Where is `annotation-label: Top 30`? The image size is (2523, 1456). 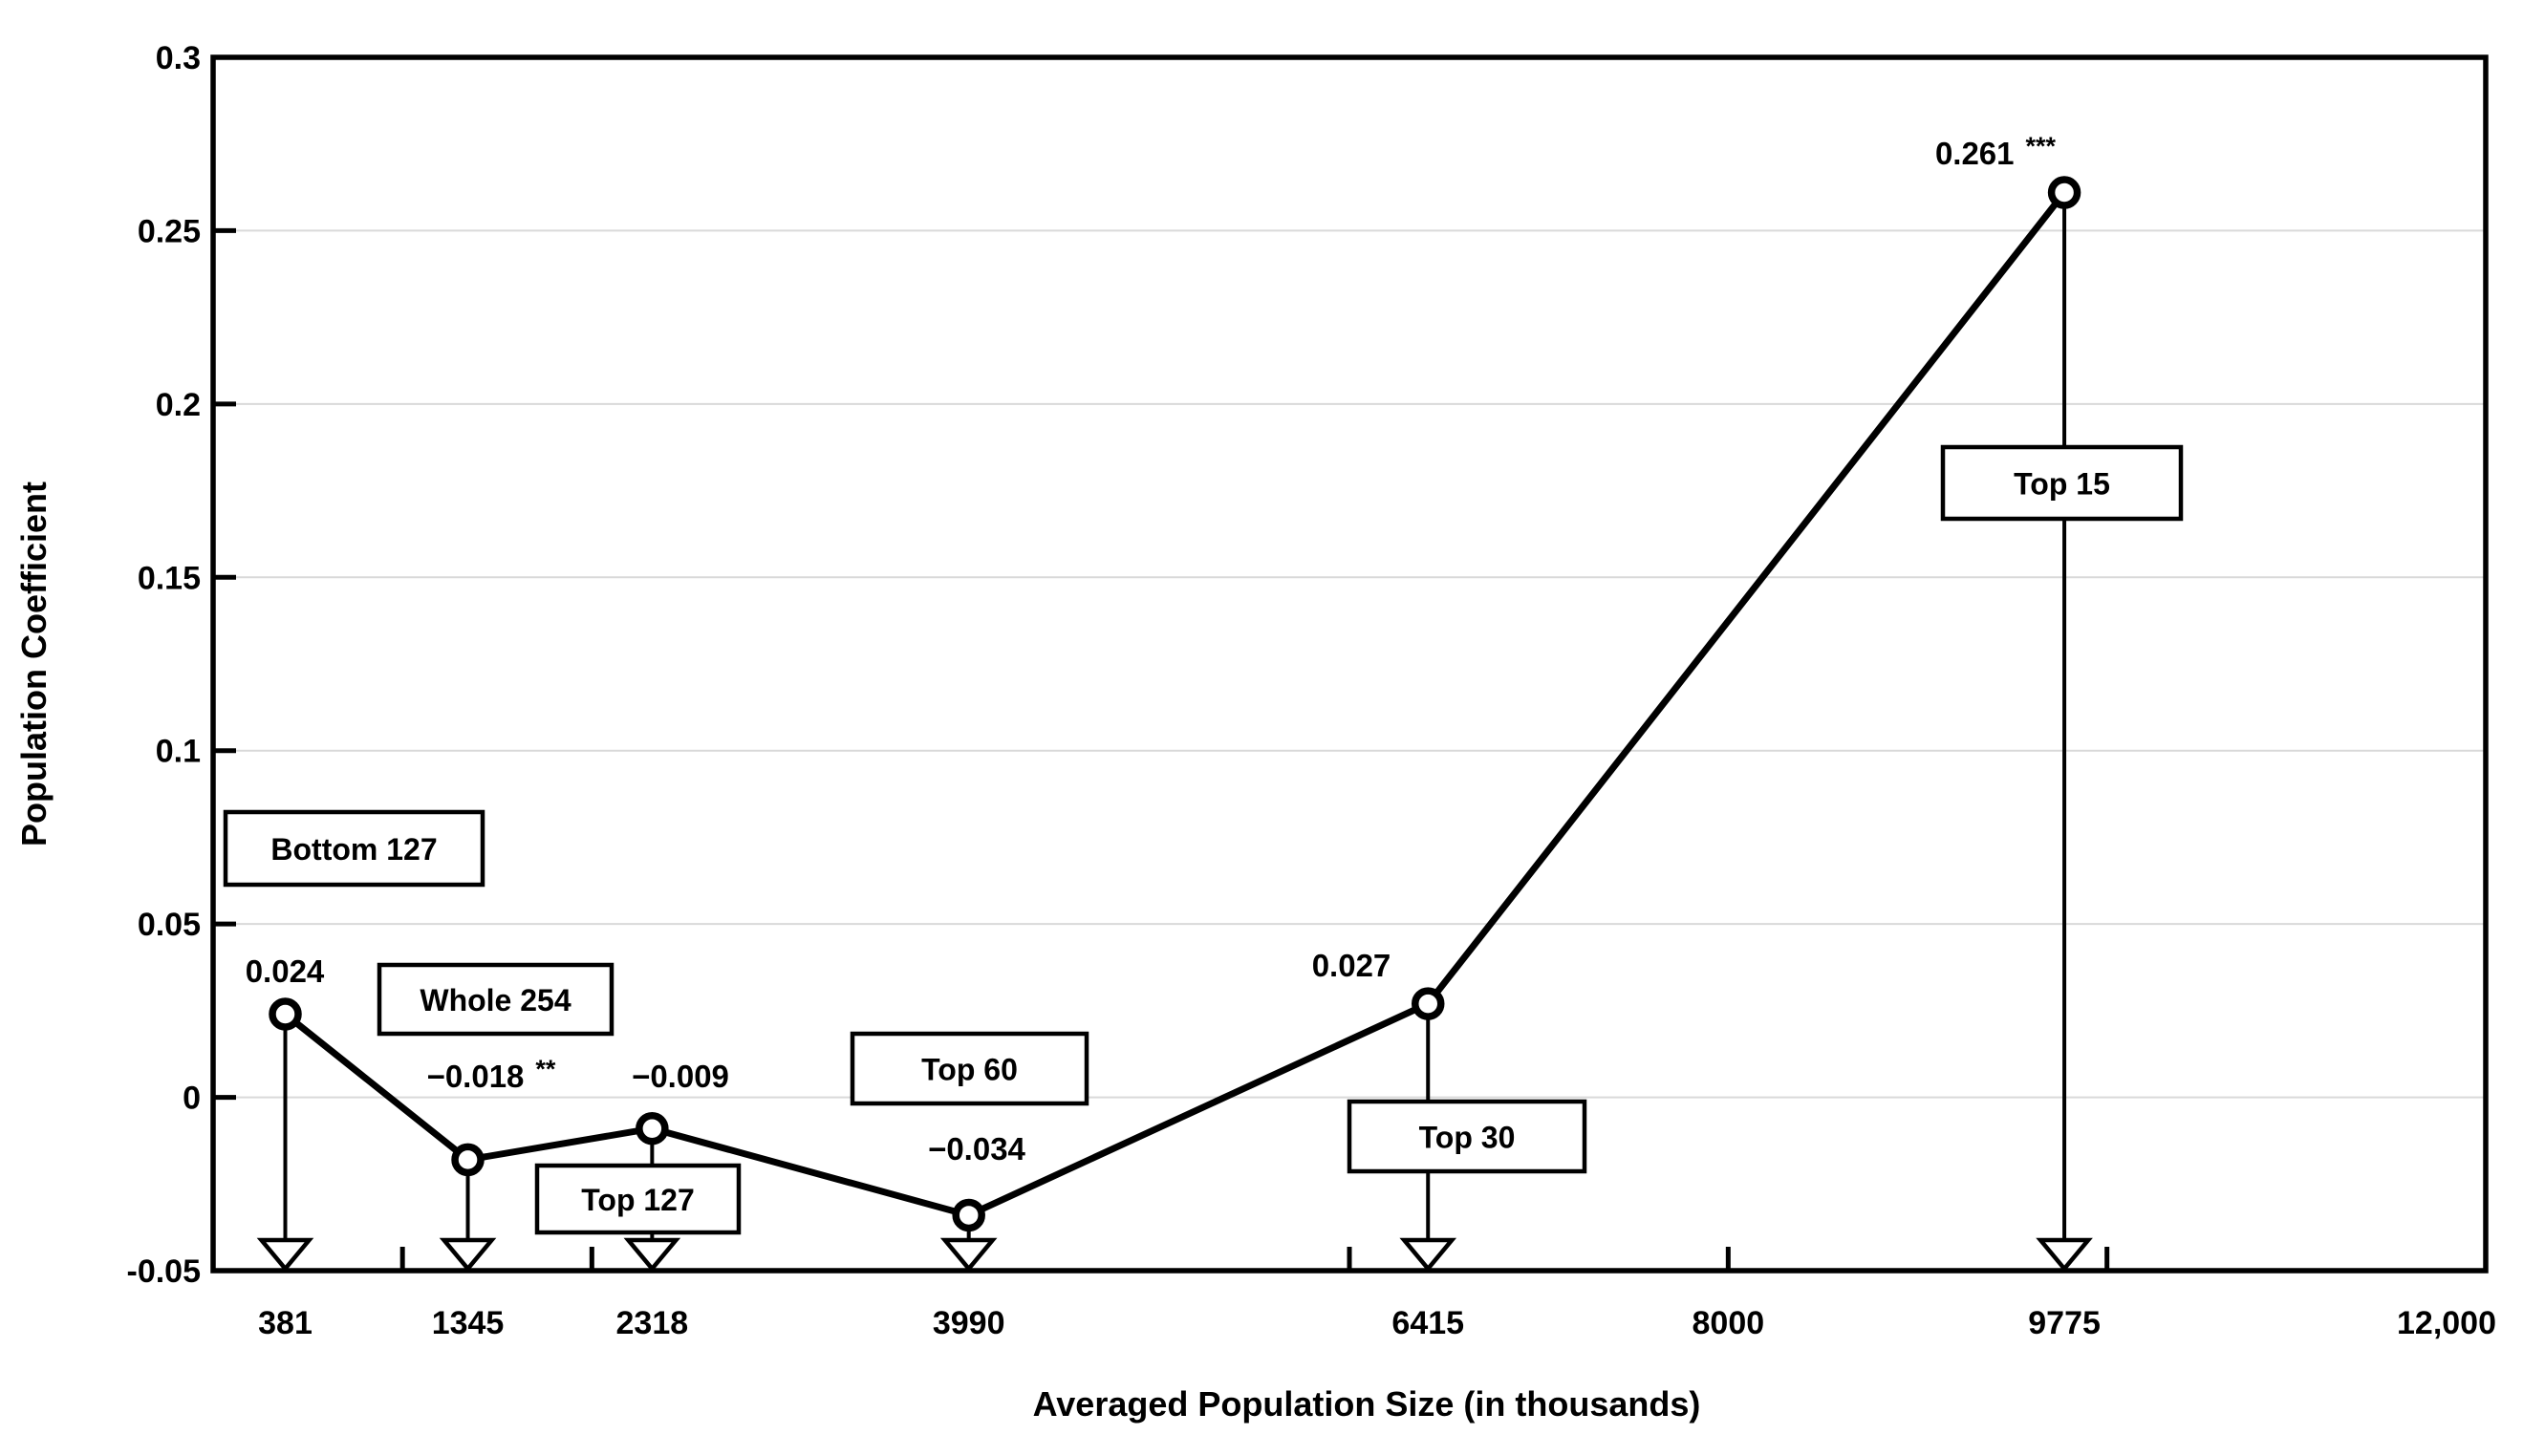
annotation-label: Top 30 is located at coordinates (1467, 1138).